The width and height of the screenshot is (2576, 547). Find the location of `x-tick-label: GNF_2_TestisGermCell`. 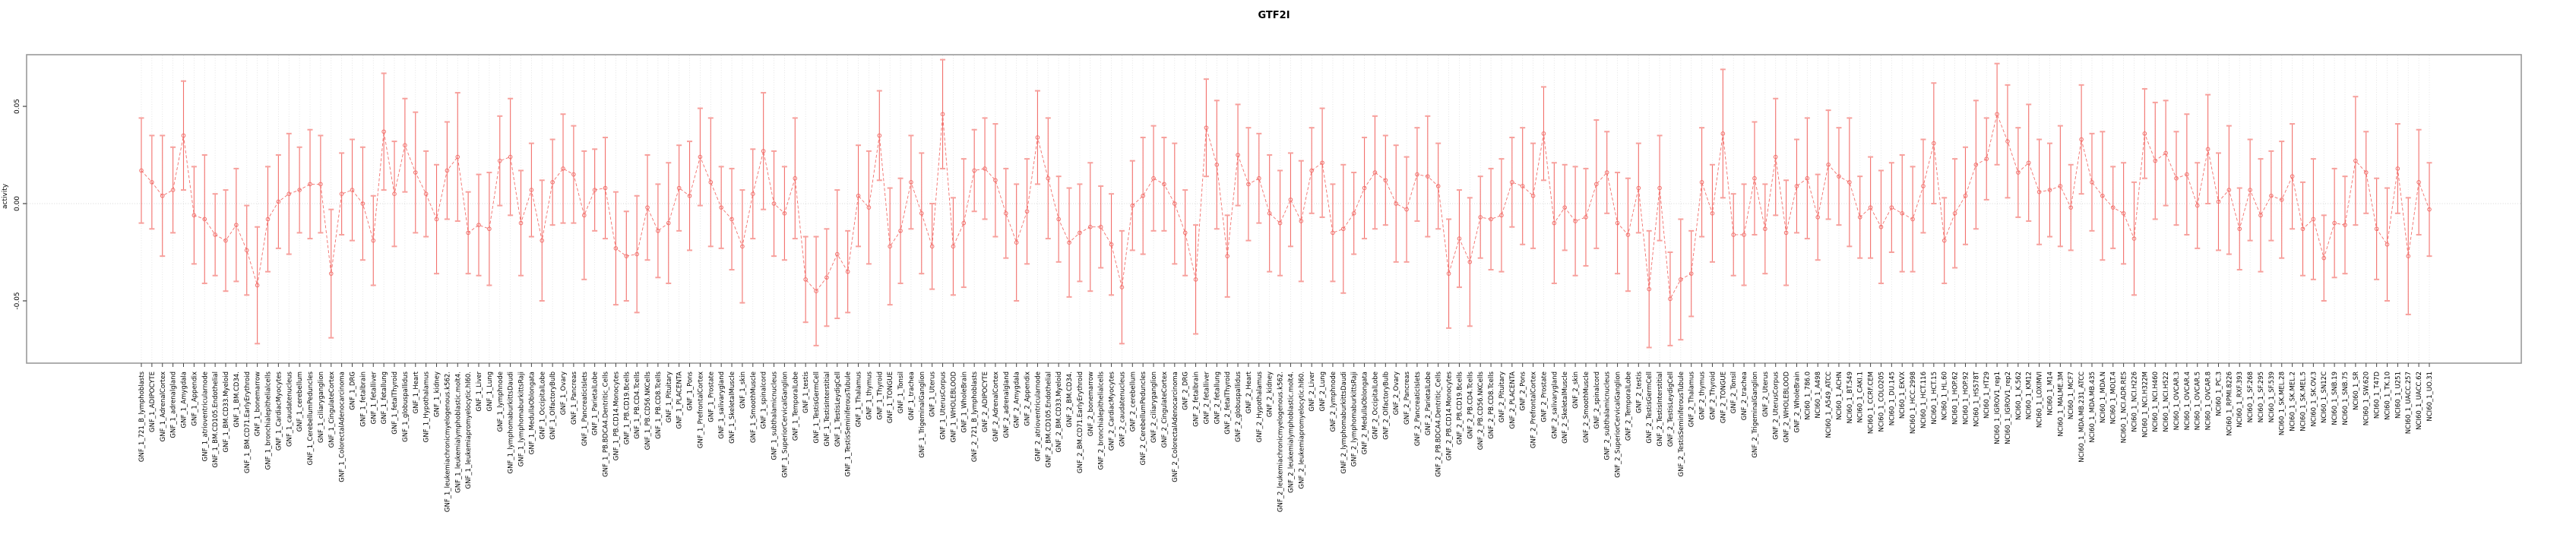

x-tick-label: GNF_2_TestisGermCell is located at coordinates (1650, 408).